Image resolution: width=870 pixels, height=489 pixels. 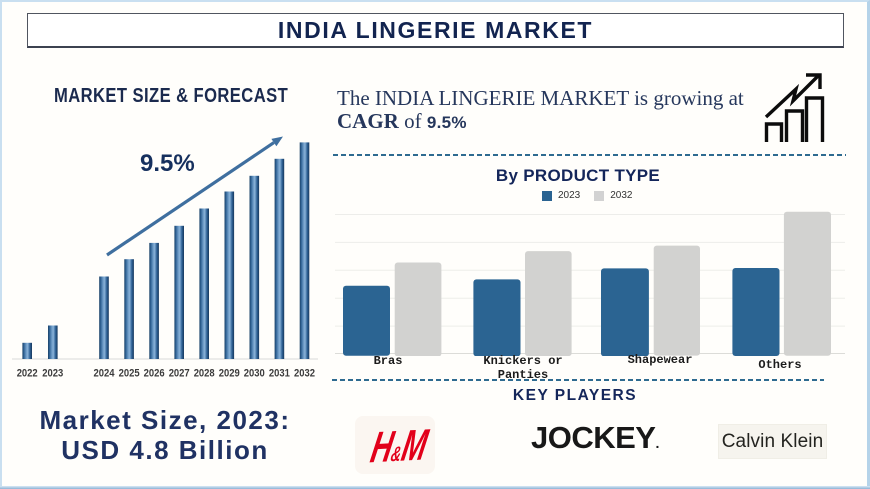 What do you see at coordinates (52, 374) in the screenshot?
I see `svg-text: 2023` at bounding box center [52, 374].